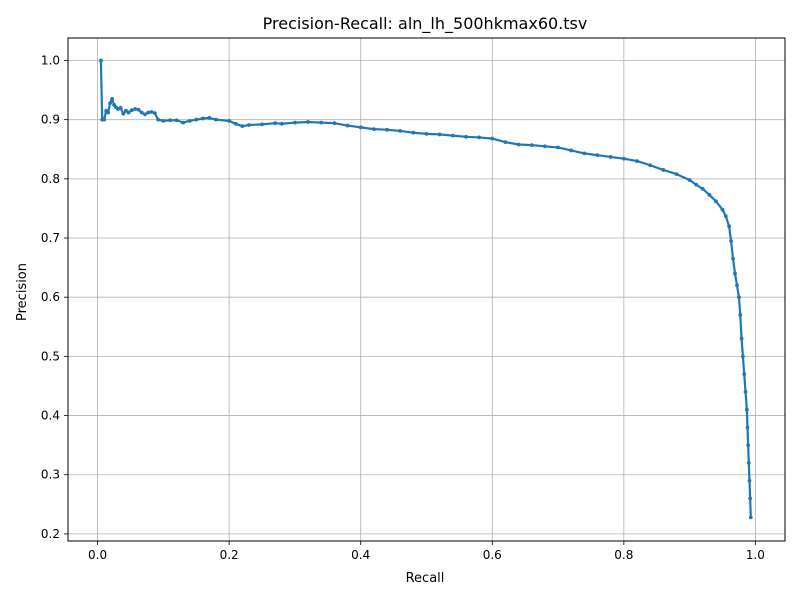 The width and height of the screenshot is (800, 600). What do you see at coordinates (50, 179) in the screenshot?
I see `y-tick-label: 0.8` at bounding box center [50, 179].